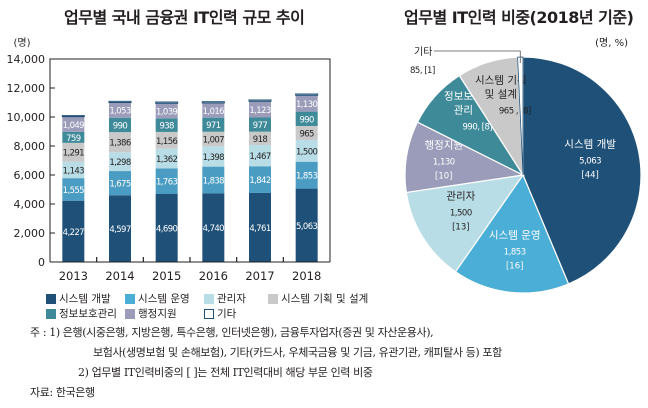  I want to click on data-label: 1,838, so click(214, 181).